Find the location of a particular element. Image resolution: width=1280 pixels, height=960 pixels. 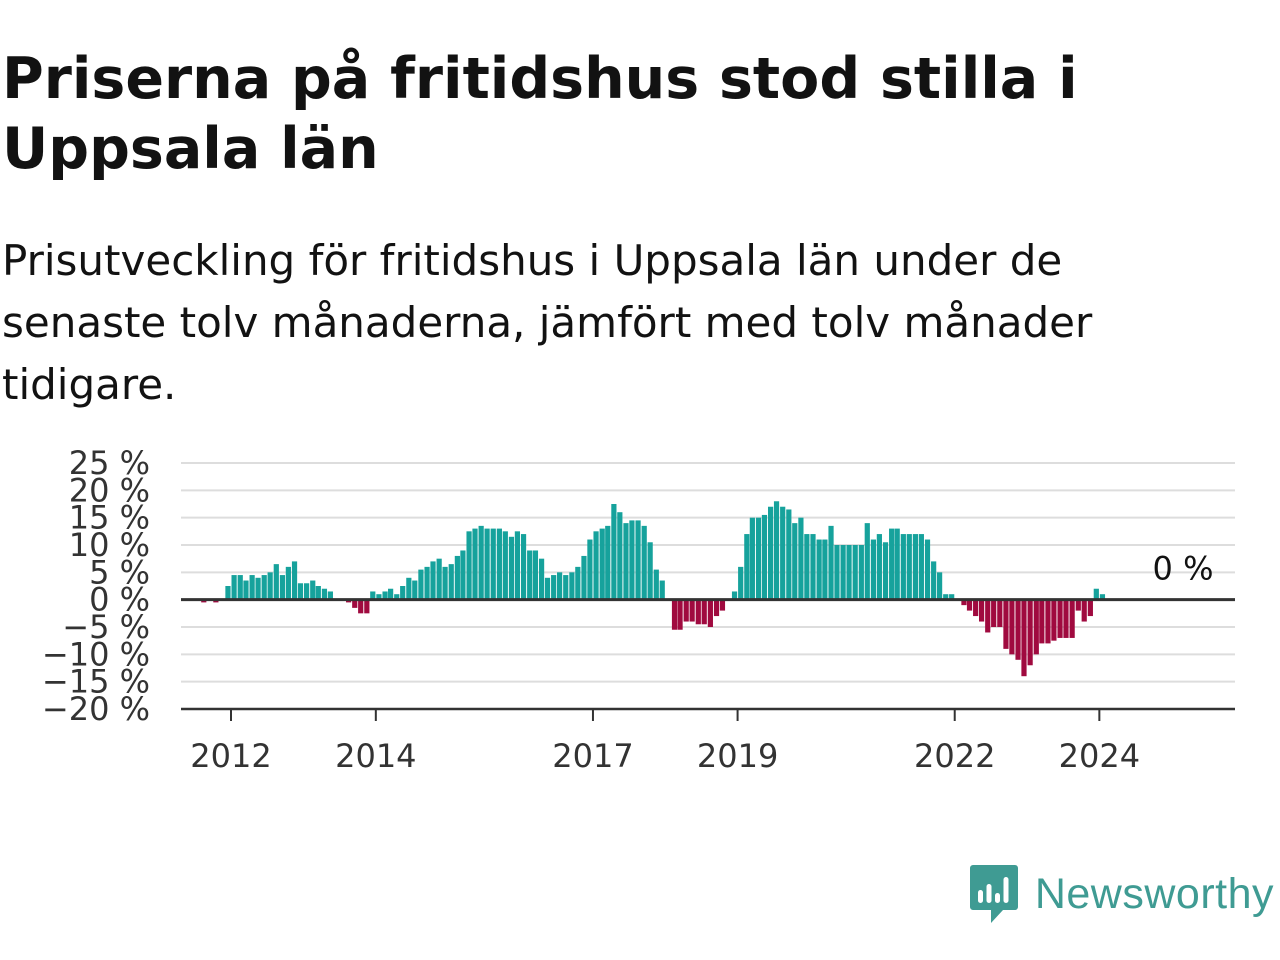

brand-name: Newsworthy is located at coordinates (1154, 893).